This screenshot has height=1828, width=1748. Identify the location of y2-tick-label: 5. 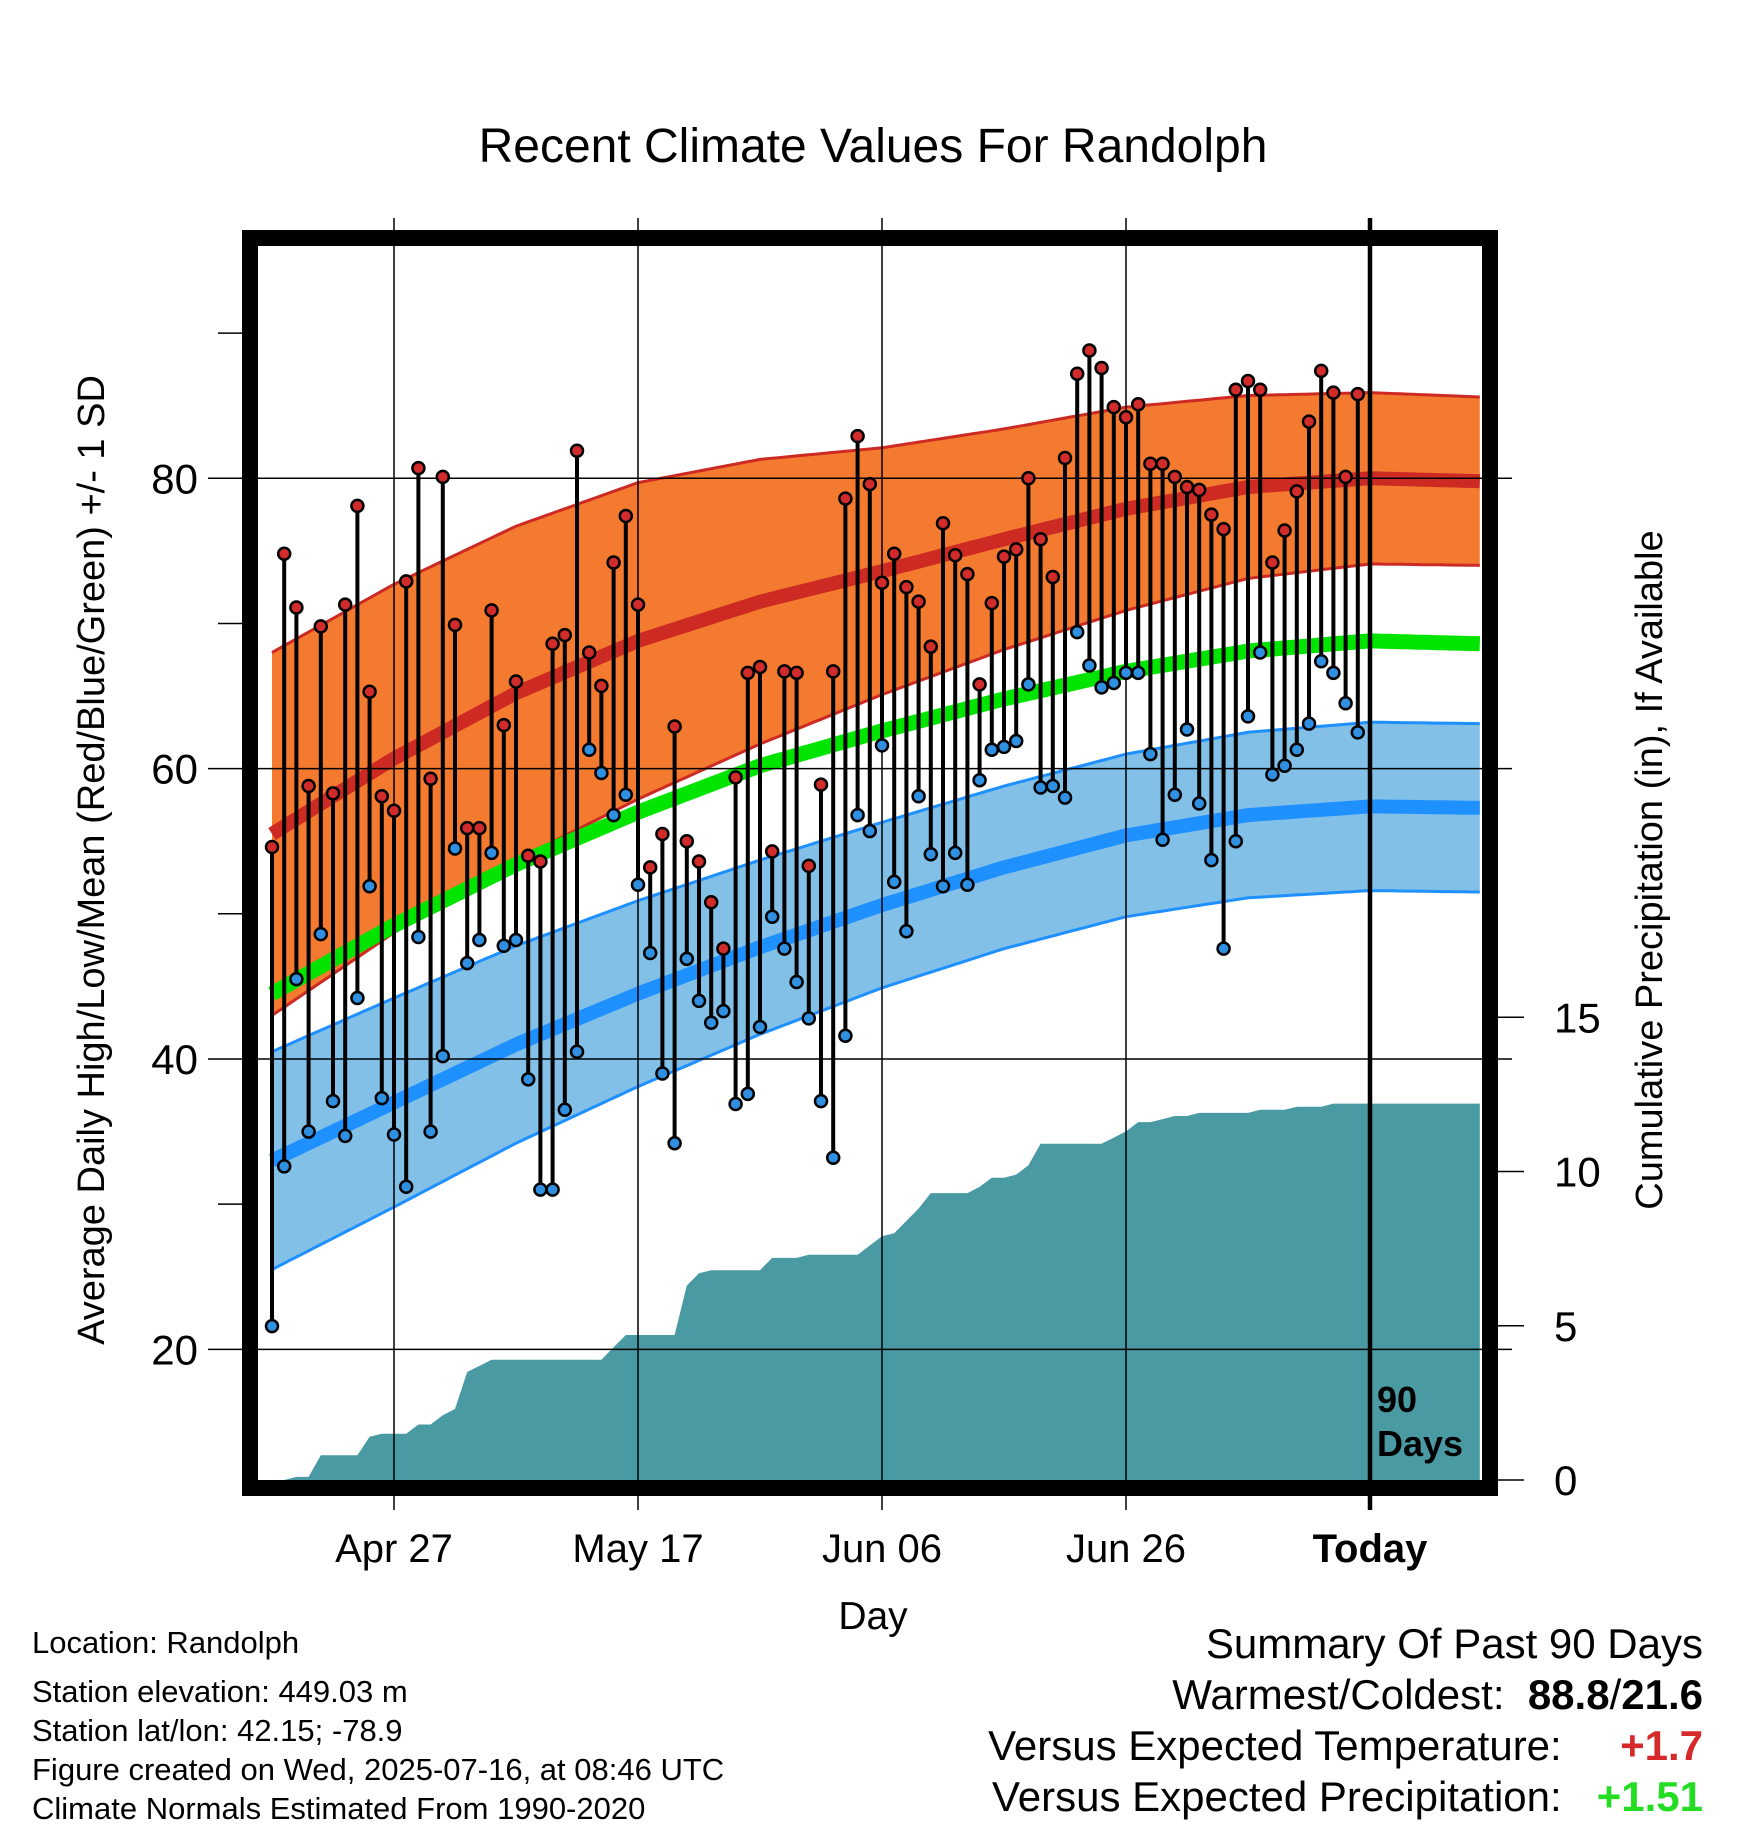
(1565, 1326).